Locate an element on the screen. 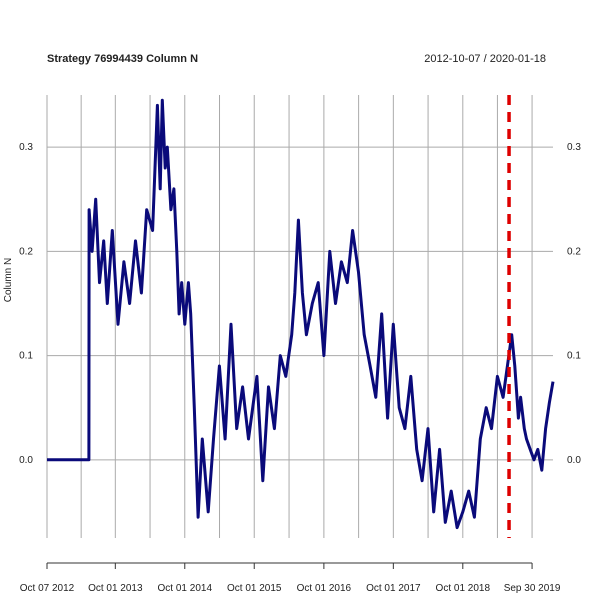  y-tick-label-left: 0.2 is located at coordinates (26, 251).